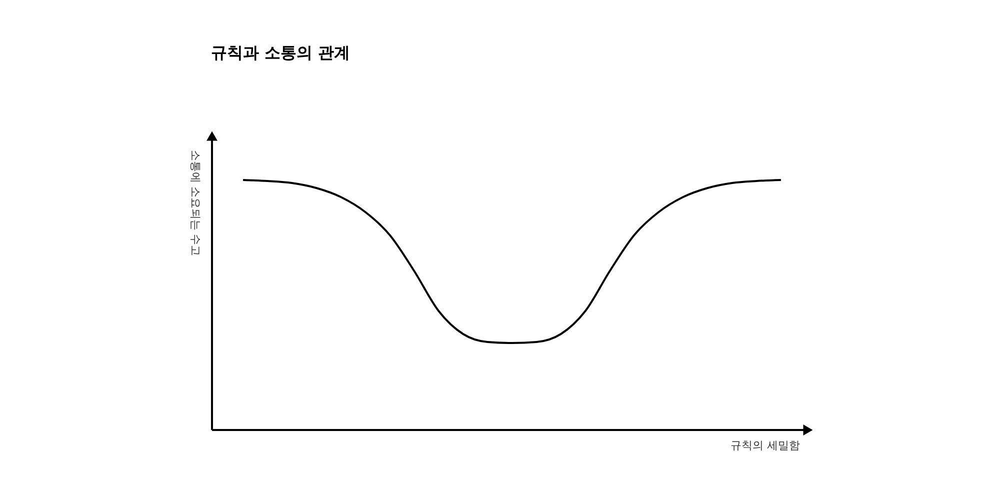 This screenshot has width=1000, height=500. What do you see at coordinates (195, 203) in the screenshot?
I see `y-axis-title: 소통에 소요되는 수고` at bounding box center [195, 203].